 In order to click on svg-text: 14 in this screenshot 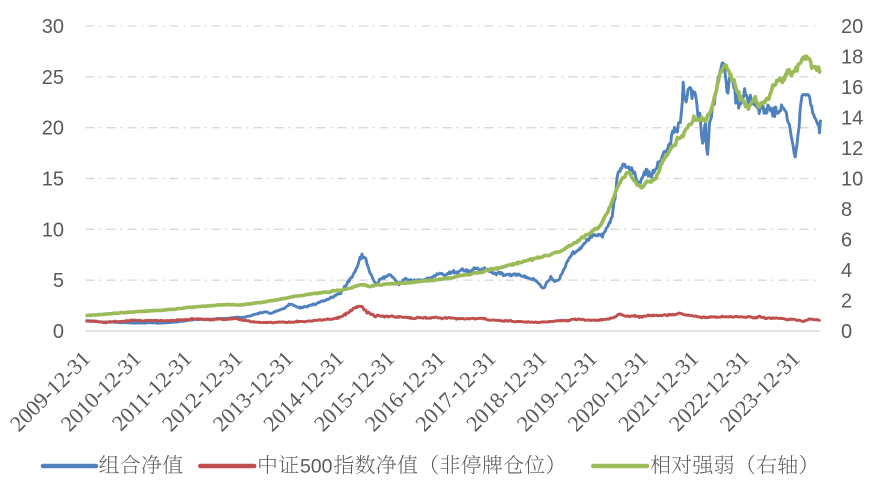, I will do `click(852, 119)`.